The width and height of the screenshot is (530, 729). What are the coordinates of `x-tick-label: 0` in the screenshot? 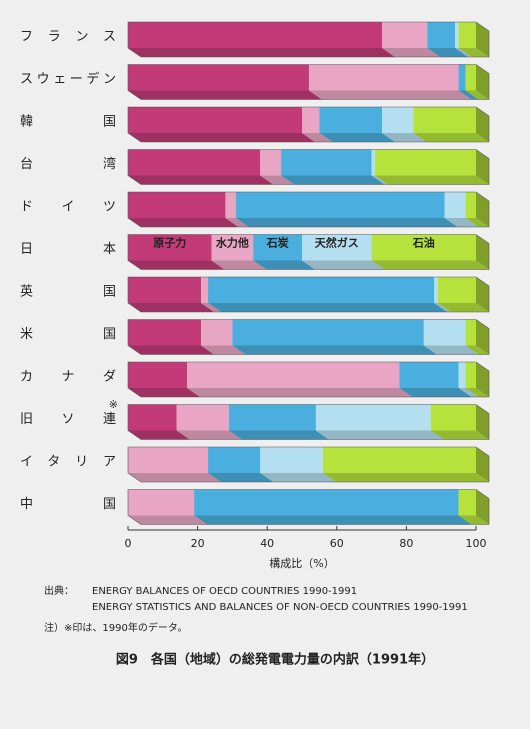 It's located at (128, 543).